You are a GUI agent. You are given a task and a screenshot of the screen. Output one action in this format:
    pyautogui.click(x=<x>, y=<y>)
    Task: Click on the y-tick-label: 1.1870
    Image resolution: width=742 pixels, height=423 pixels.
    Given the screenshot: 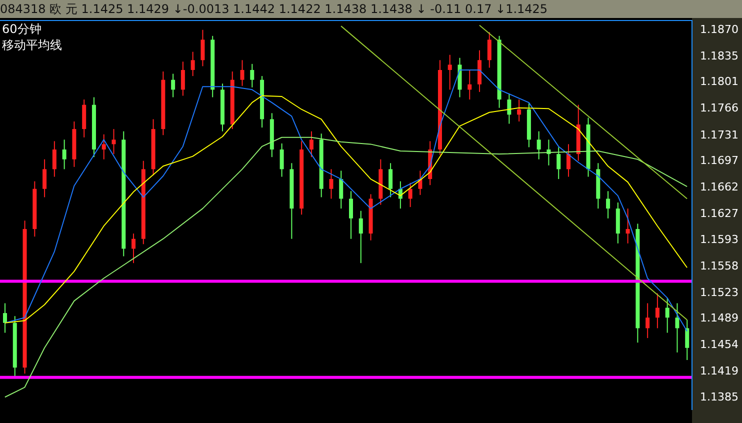 What is the action you would take?
    pyautogui.click(x=719, y=29)
    